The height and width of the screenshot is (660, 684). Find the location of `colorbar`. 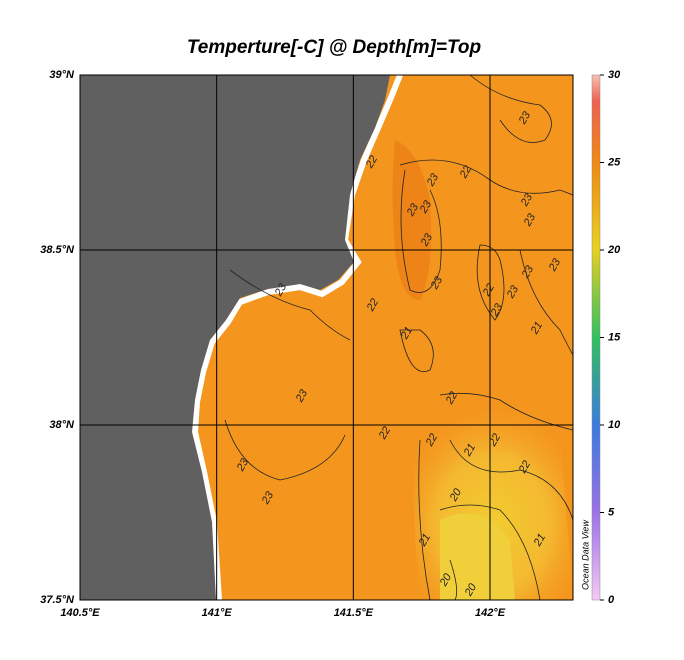

colorbar is located at coordinates (596, 337).